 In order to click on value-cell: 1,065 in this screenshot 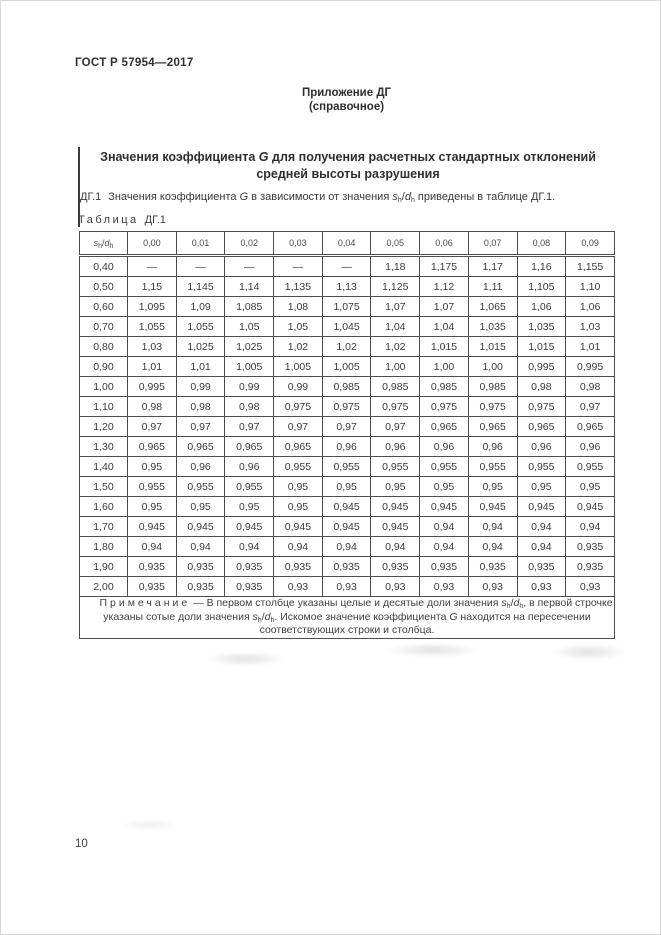, I will do `click(492, 306)`.